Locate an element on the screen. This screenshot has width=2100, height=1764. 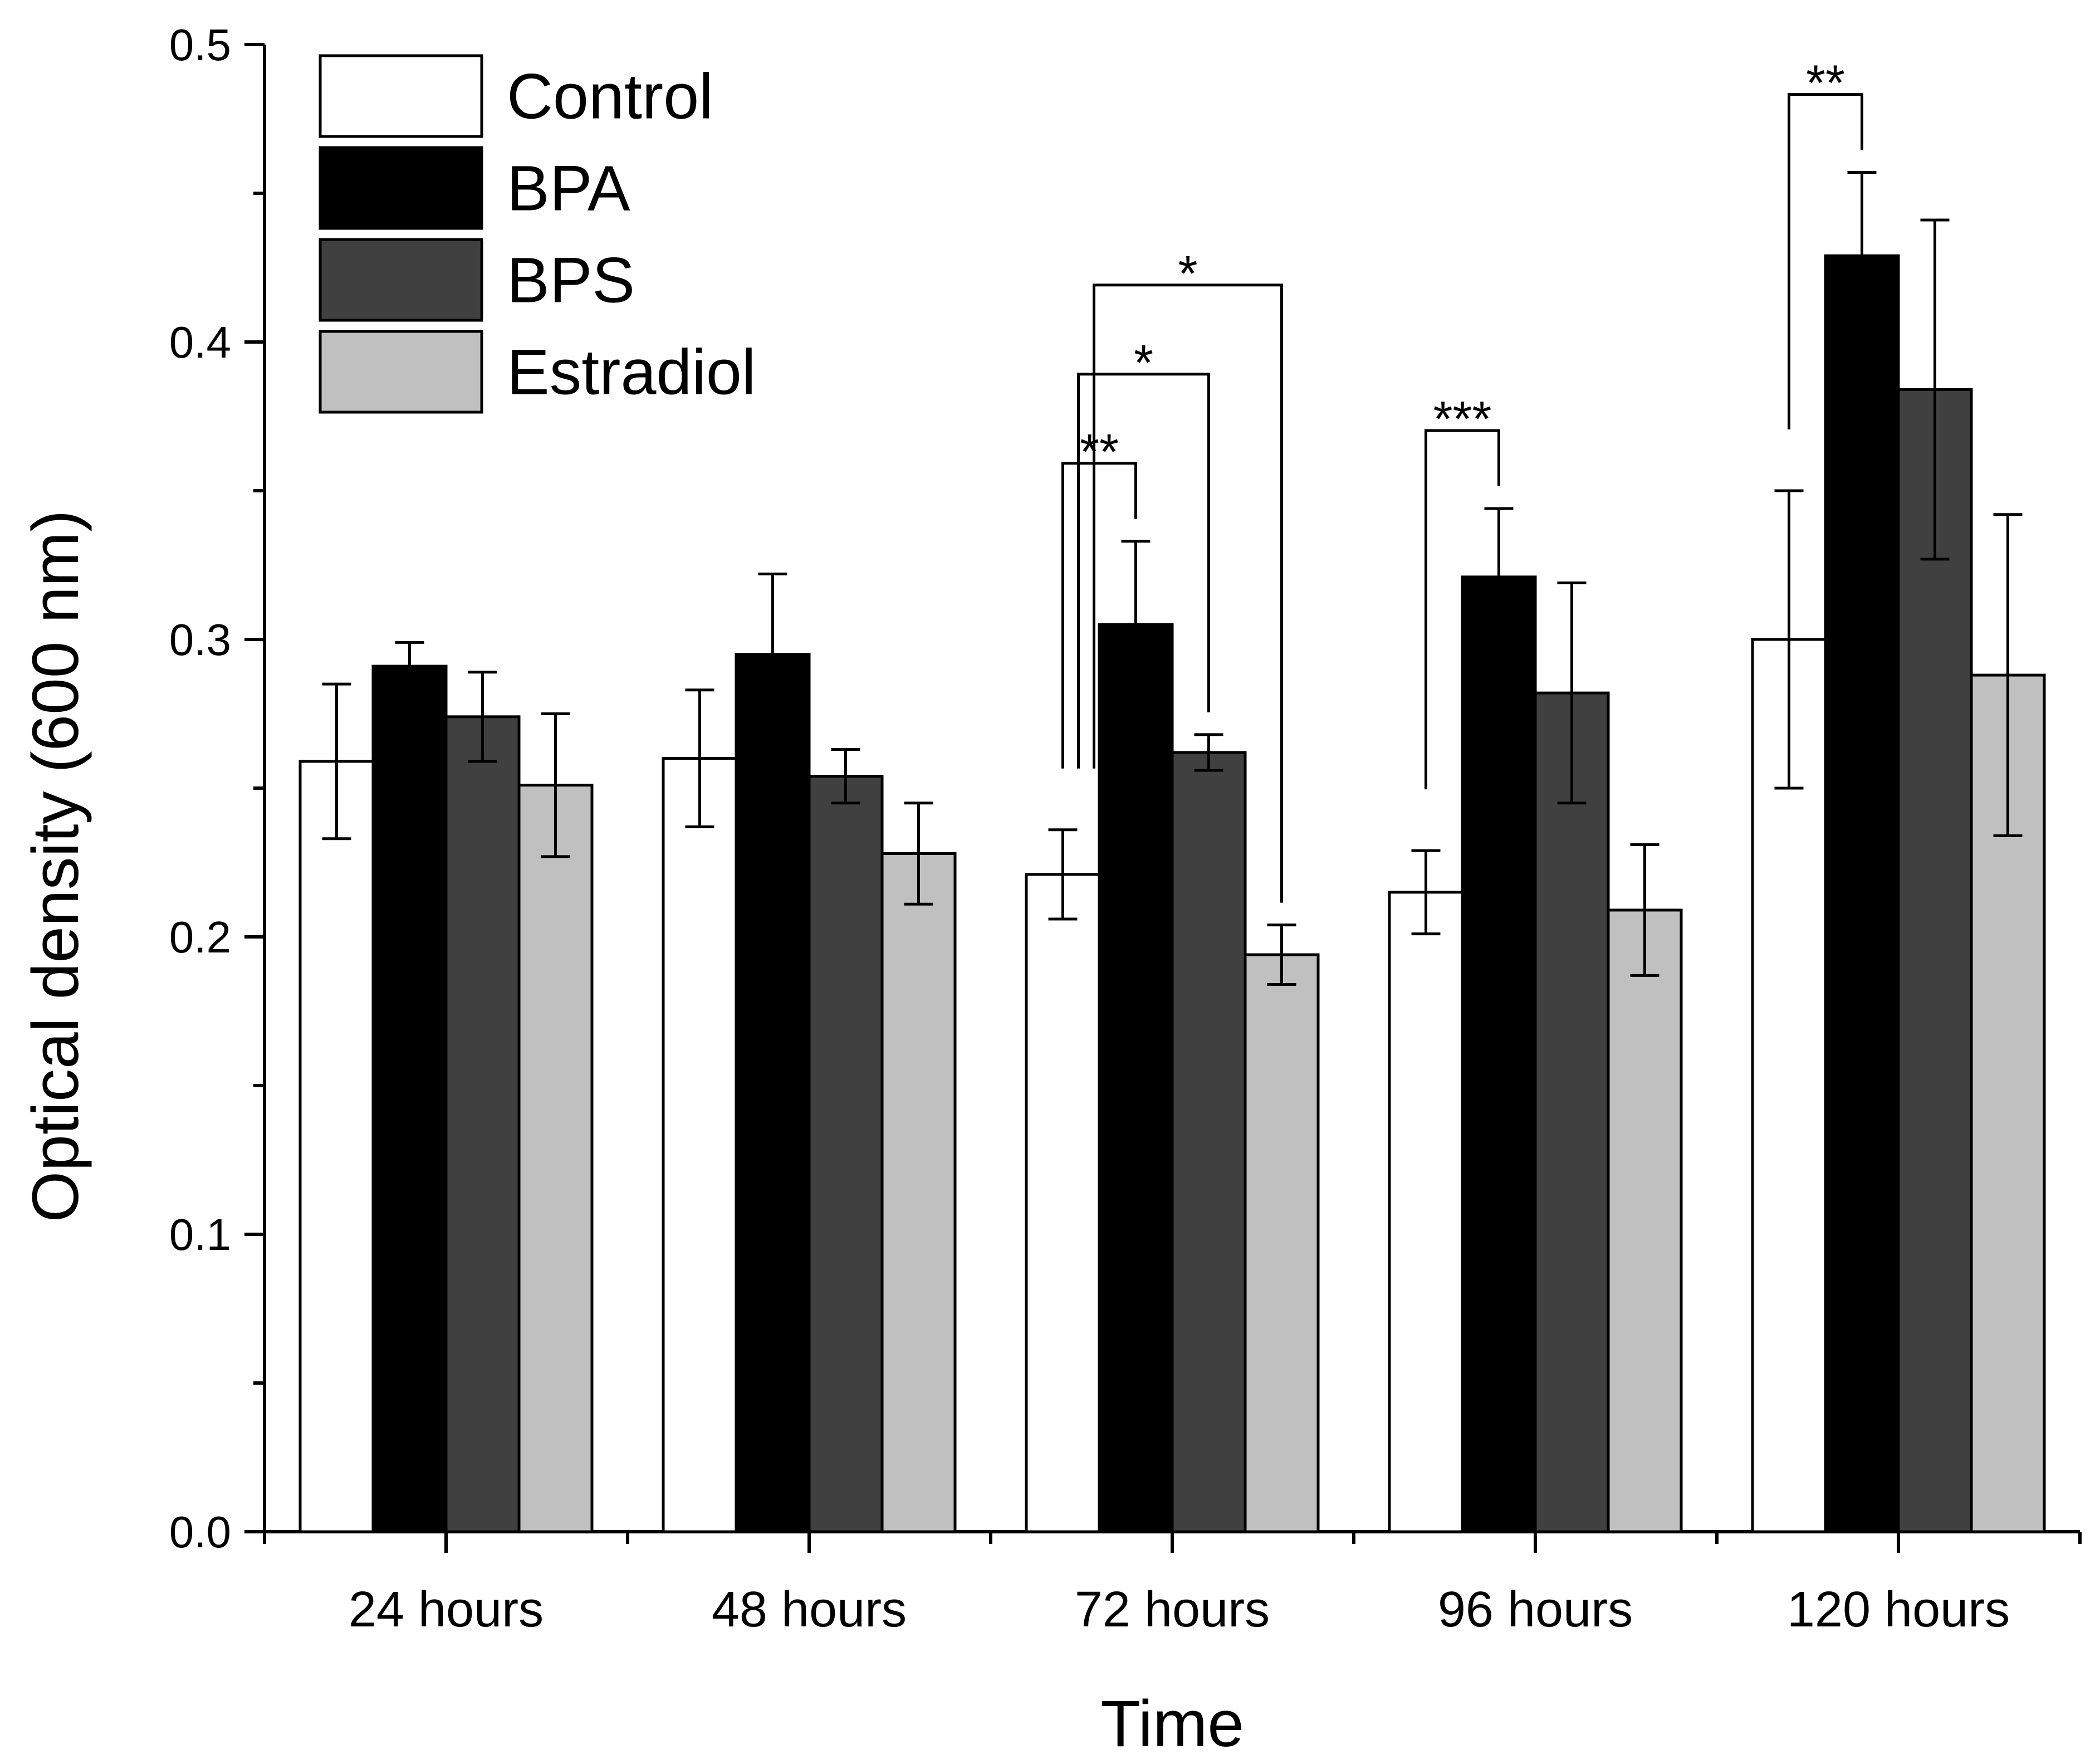
y-tick-label: 0.2 is located at coordinates (200, 937).